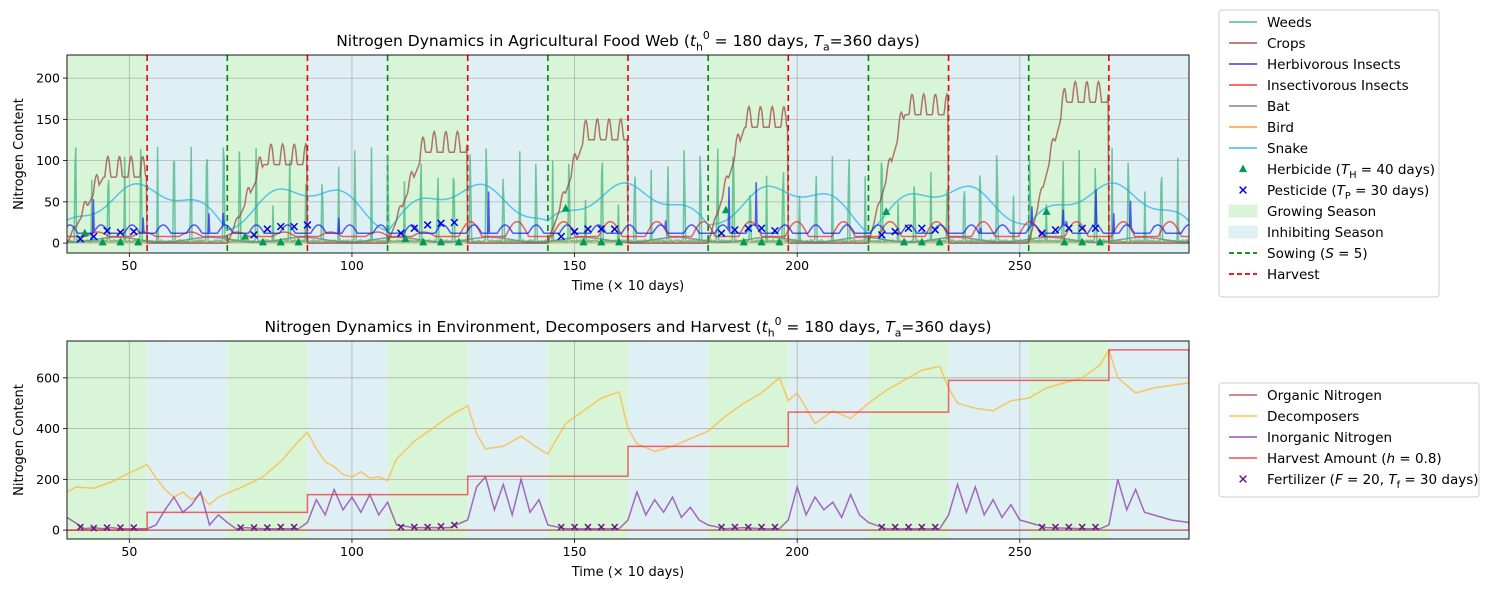 The height and width of the screenshot is (596, 1489). I want to click on legend-label: Bird, so click(1280, 128).